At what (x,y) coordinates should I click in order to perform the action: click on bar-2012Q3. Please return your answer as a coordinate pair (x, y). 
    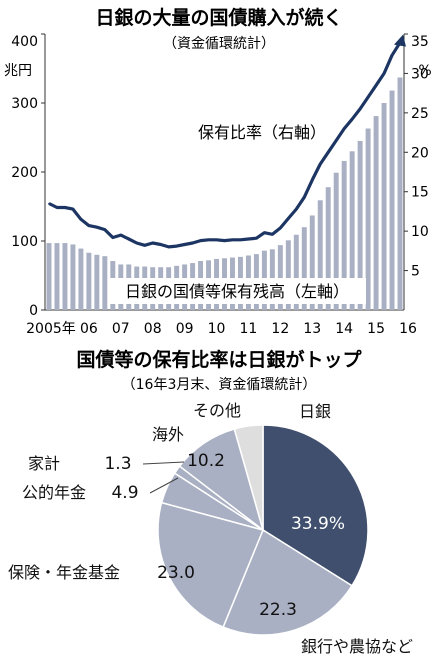
    Looking at the image, I should click on (288, 275).